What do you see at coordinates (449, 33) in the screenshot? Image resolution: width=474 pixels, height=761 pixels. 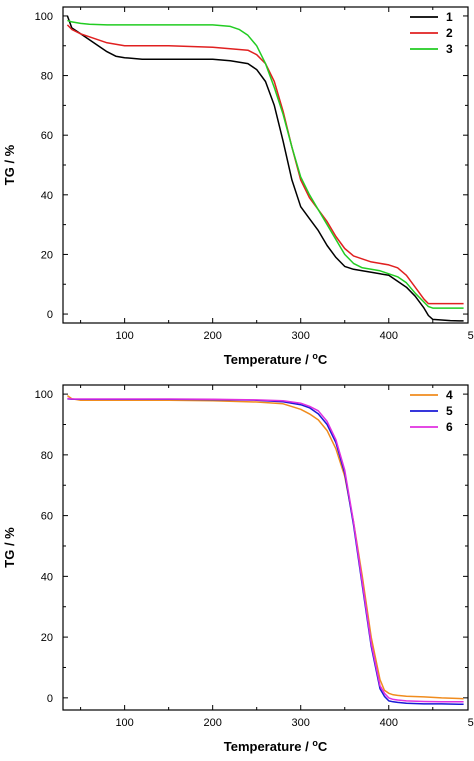 I see `legend-label-2: 2` at bounding box center [449, 33].